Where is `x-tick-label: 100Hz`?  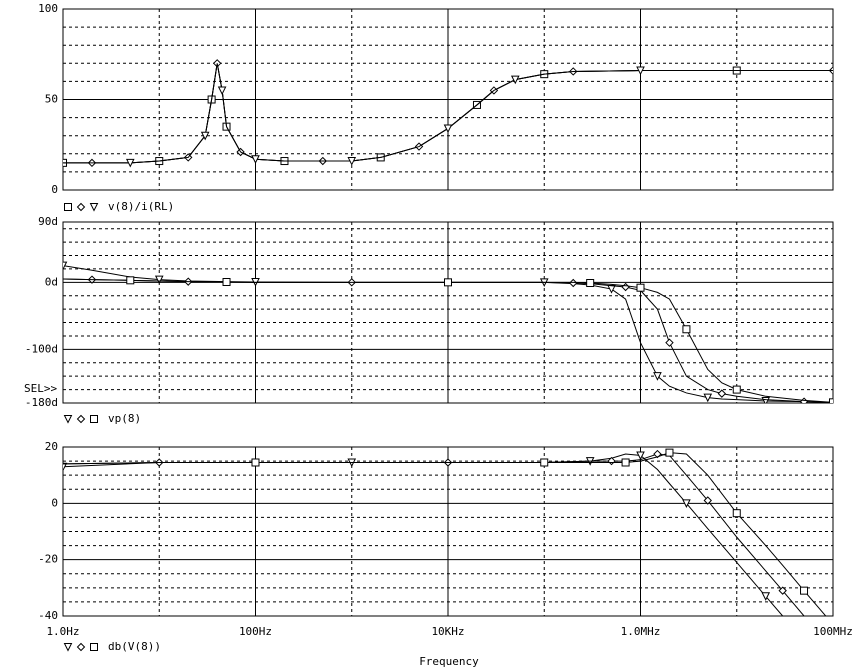 x-tick-label: 100Hz is located at coordinates (255, 631).